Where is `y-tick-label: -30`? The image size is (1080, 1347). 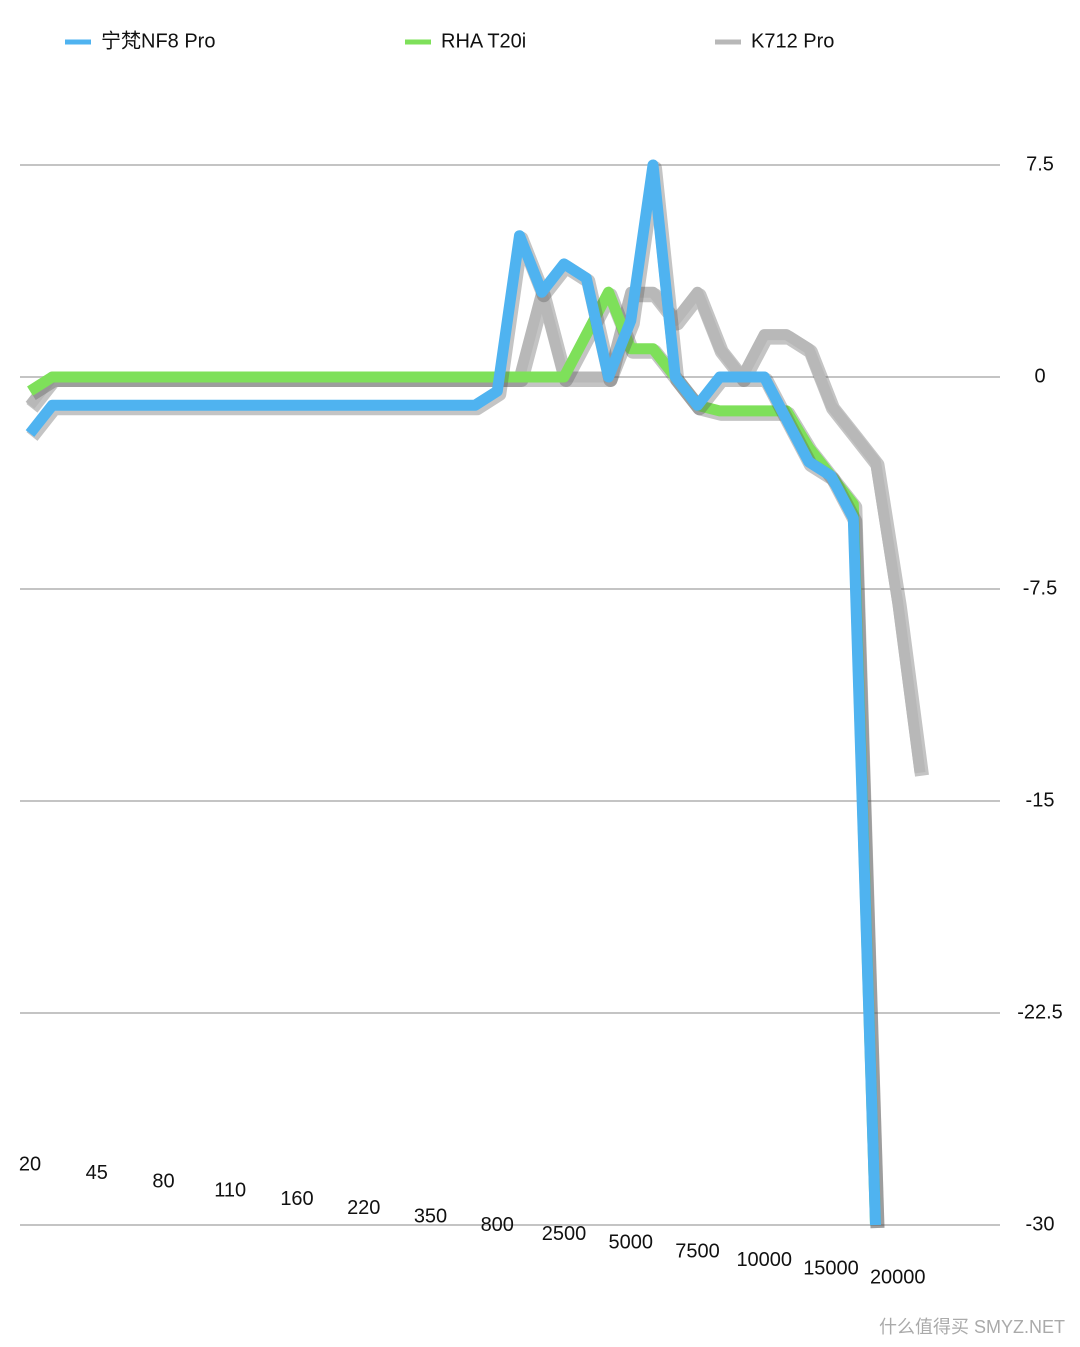
y-tick-label: -30 is located at coordinates (1040, 1224).